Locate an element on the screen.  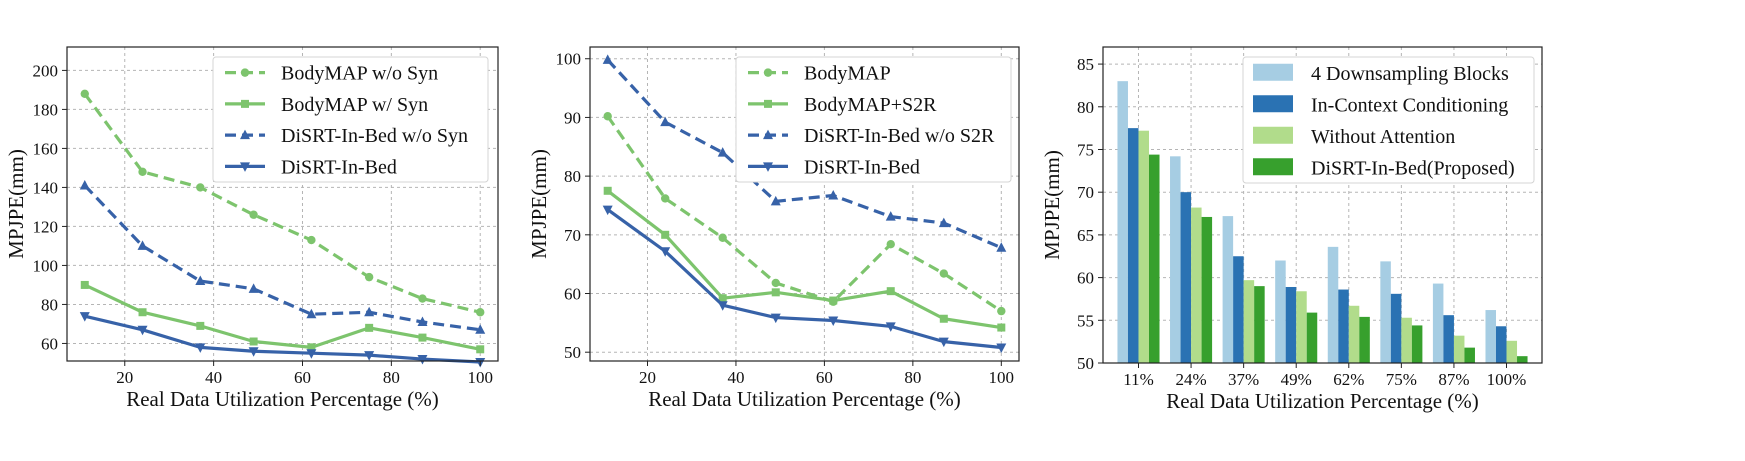
y-tick-label: 55 is located at coordinates (1085, 320).